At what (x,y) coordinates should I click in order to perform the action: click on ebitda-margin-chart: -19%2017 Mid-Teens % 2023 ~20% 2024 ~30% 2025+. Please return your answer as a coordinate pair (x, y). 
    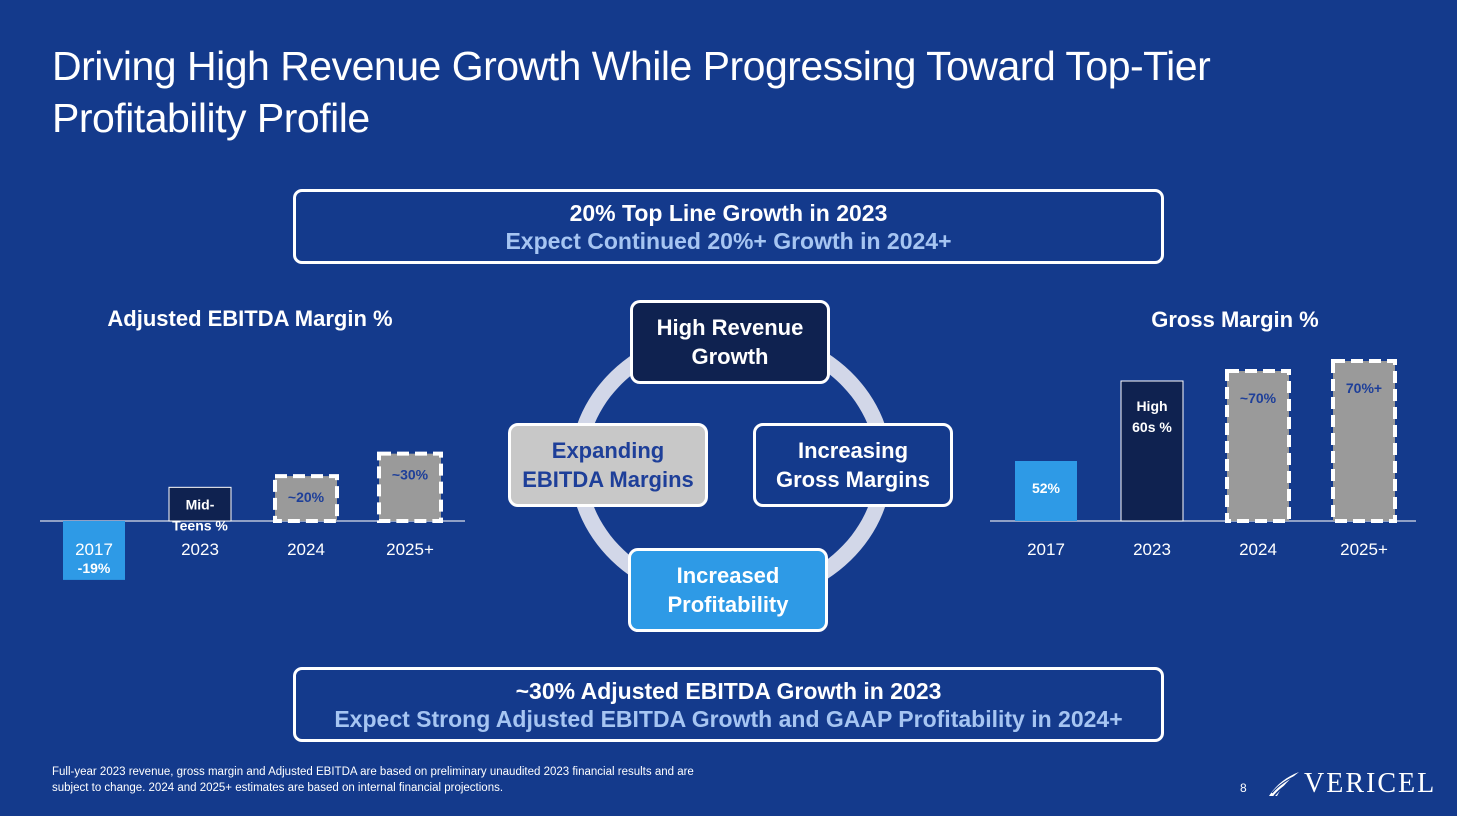
    Looking at the image, I should click on (252, 515).